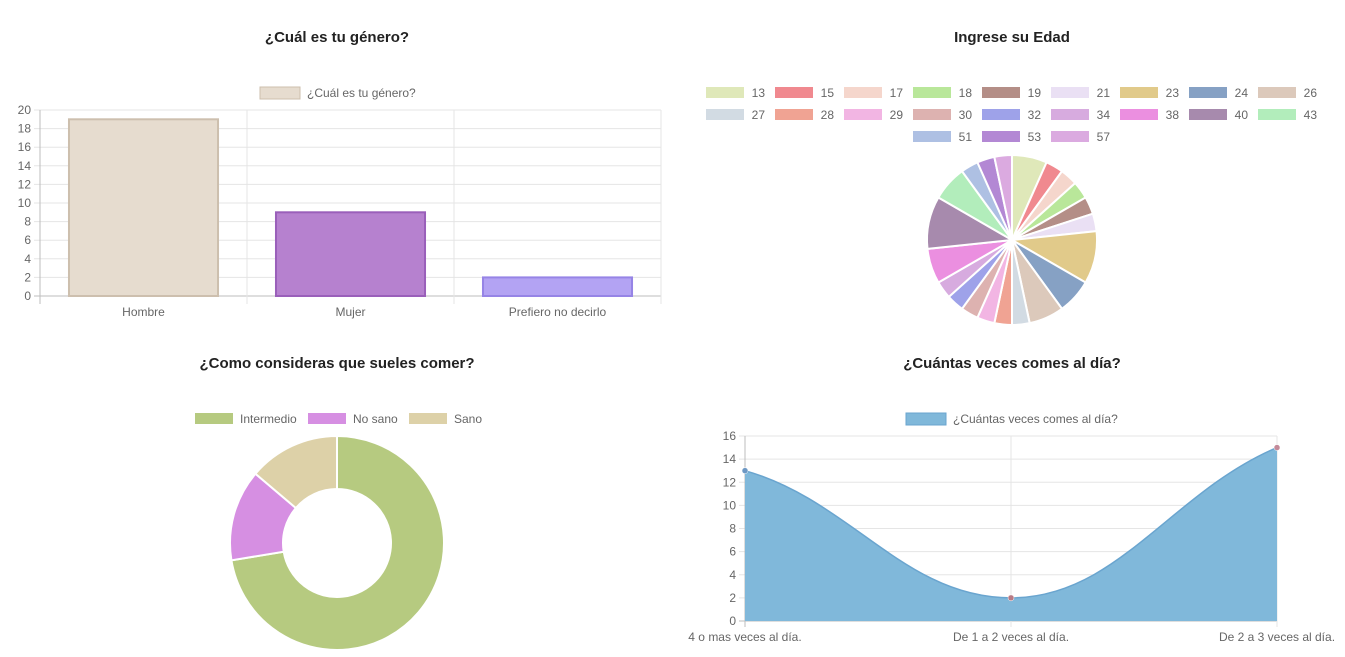  Describe the element at coordinates (1173, 93) in the screenshot. I see `legend-label: 23` at that location.